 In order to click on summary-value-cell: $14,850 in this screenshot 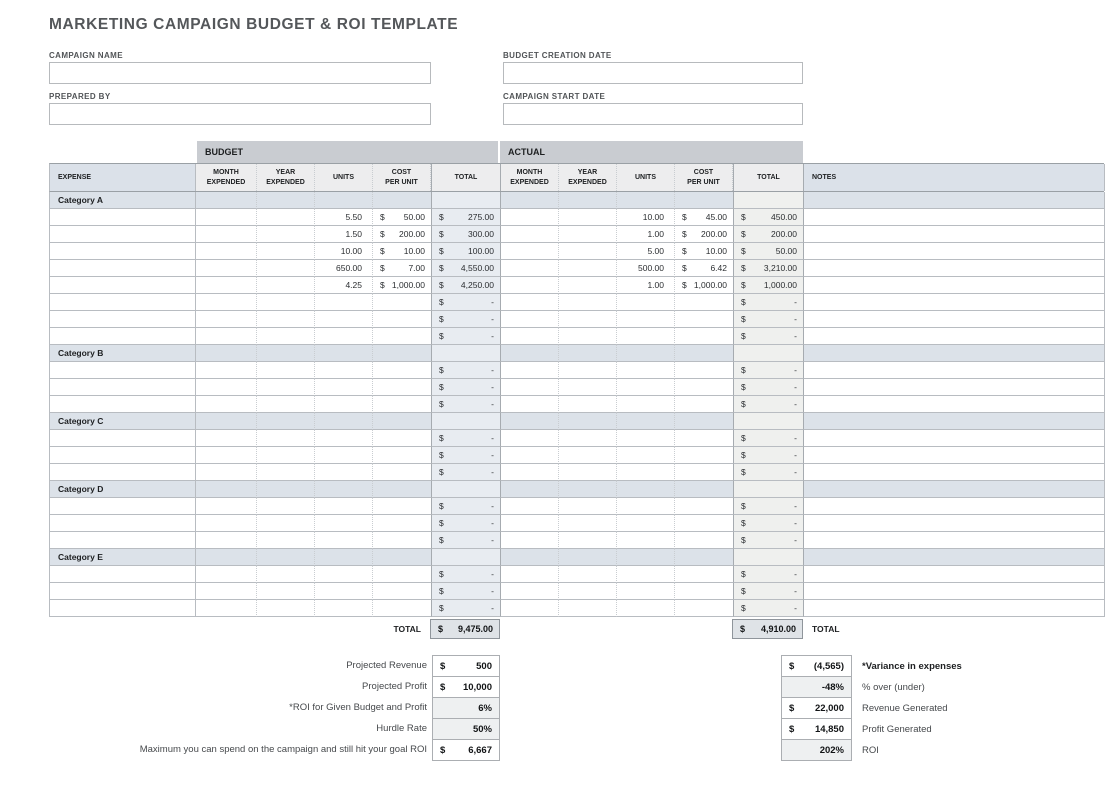, I will do `click(816, 729)`.